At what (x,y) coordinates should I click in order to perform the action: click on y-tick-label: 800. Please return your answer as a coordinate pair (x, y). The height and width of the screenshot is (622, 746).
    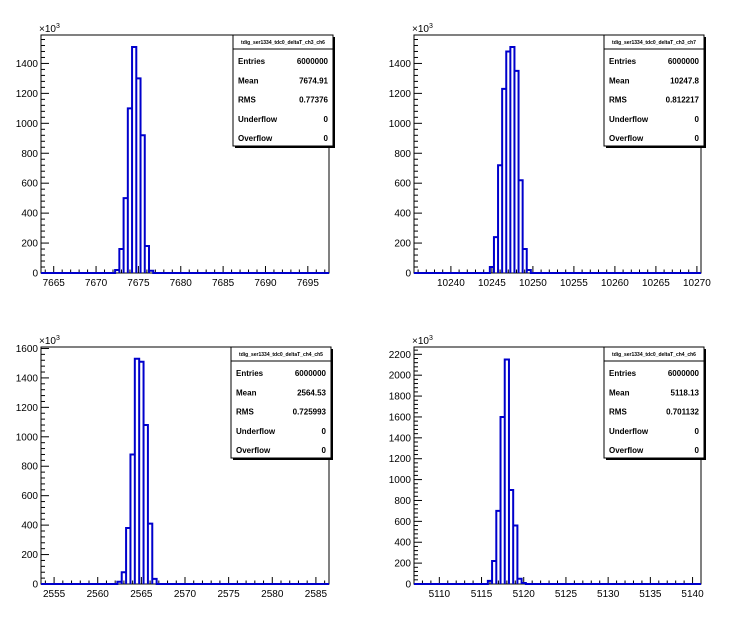
    Looking at the image, I should click on (402, 501).